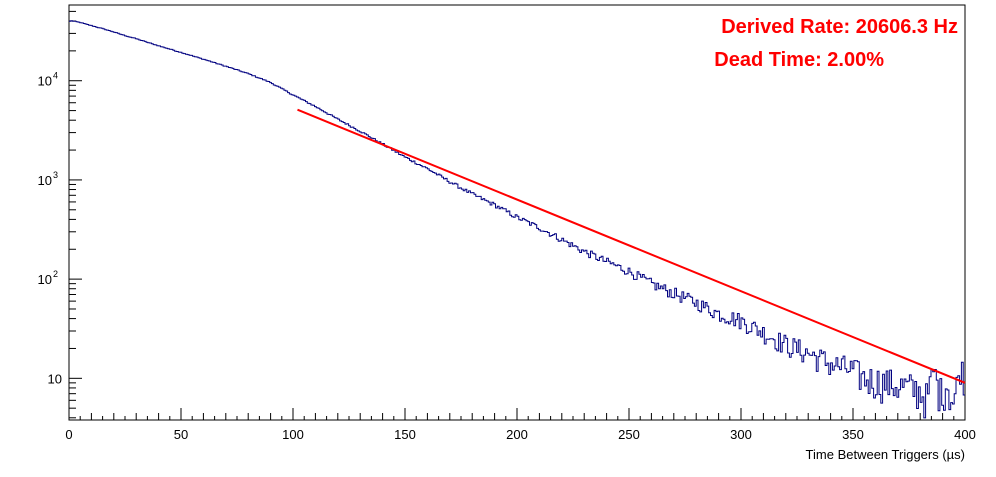 Image resolution: width=996 pixels, height=477 pixels. What do you see at coordinates (293, 434) in the screenshot?
I see `x-tick-label: 100` at bounding box center [293, 434].